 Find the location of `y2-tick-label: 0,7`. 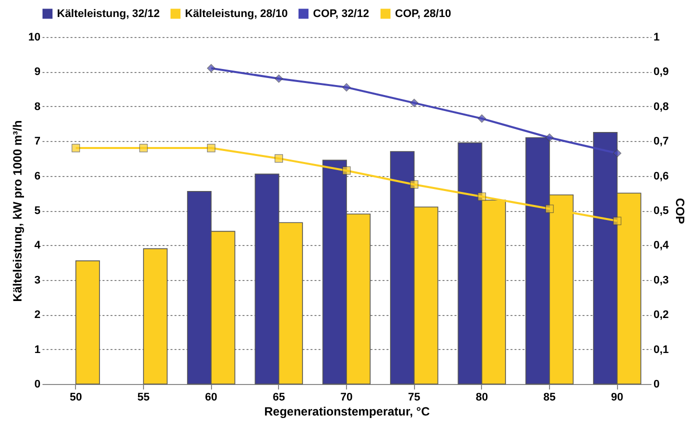

y2-tick-label: 0,7 is located at coordinates (661, 142).